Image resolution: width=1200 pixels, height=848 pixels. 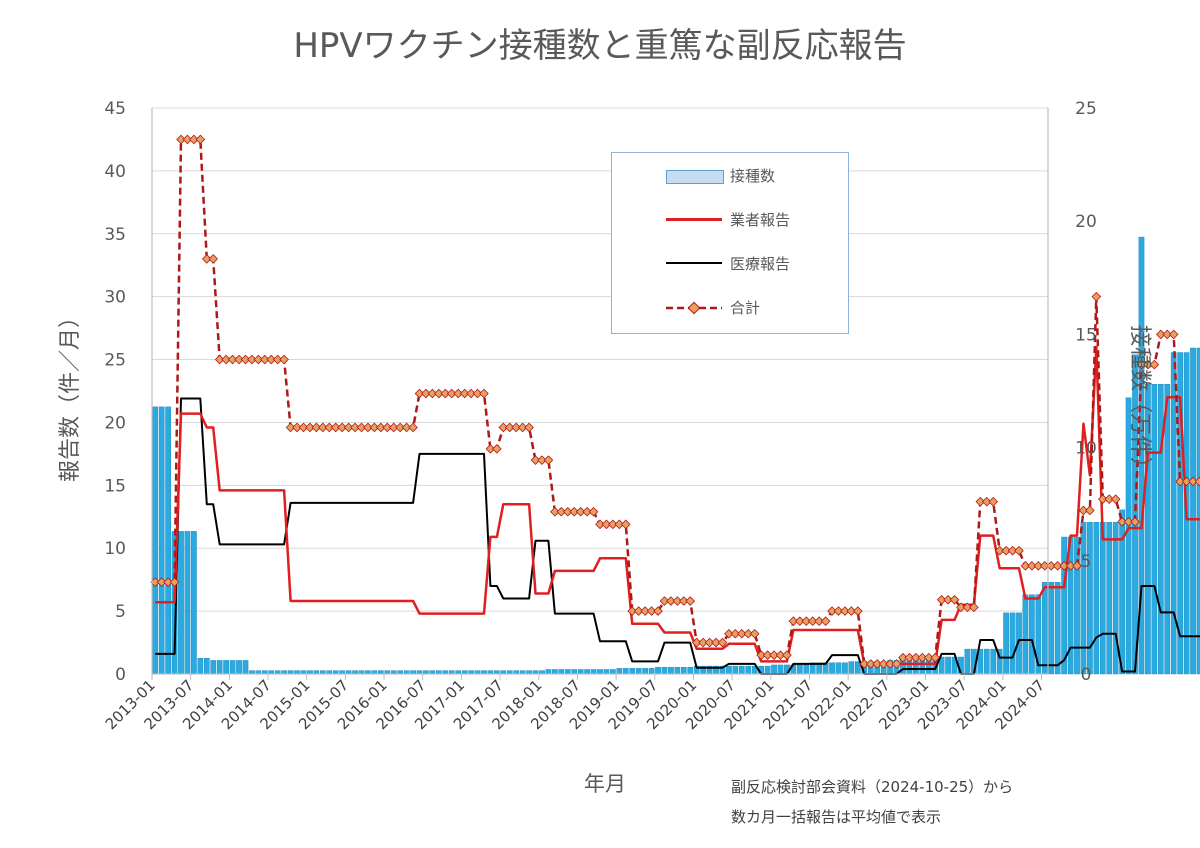 I want to click on y-right-tick-label: 0, so click(x=1086, y=675).